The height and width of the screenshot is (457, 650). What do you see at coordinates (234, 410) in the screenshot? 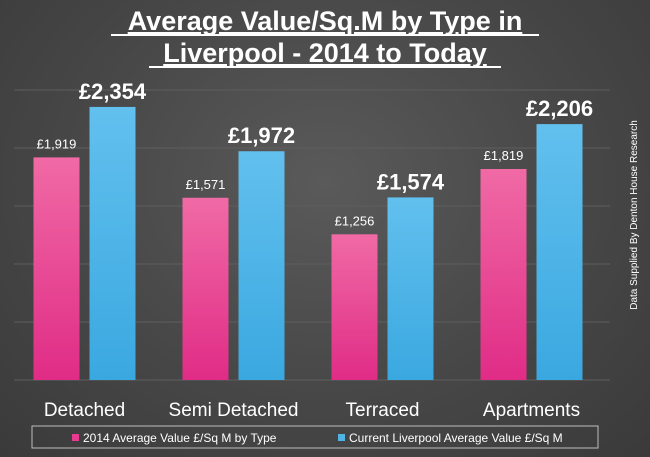
I see `category-label-semi-detached: Semi Detached` at bounding box center [234, 410].